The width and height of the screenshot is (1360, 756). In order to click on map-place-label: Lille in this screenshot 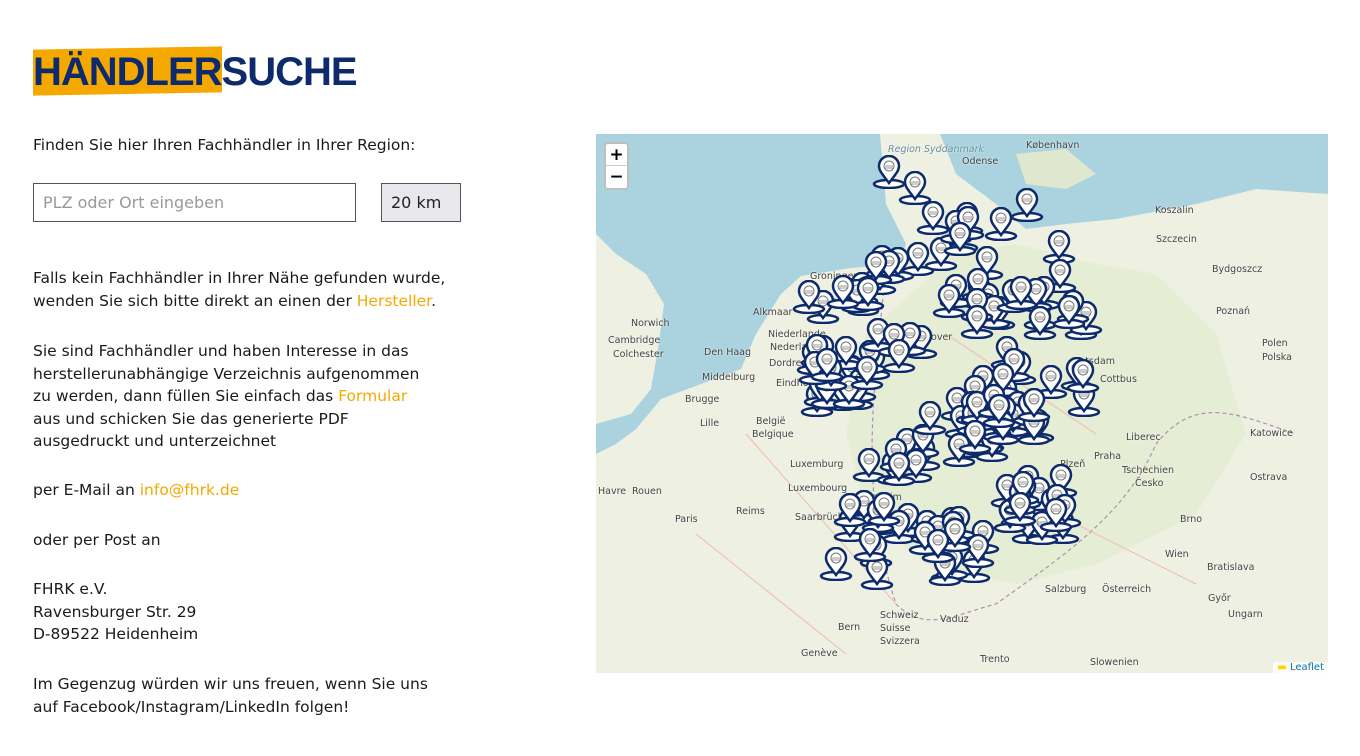, I will do `click(710, 423)`.